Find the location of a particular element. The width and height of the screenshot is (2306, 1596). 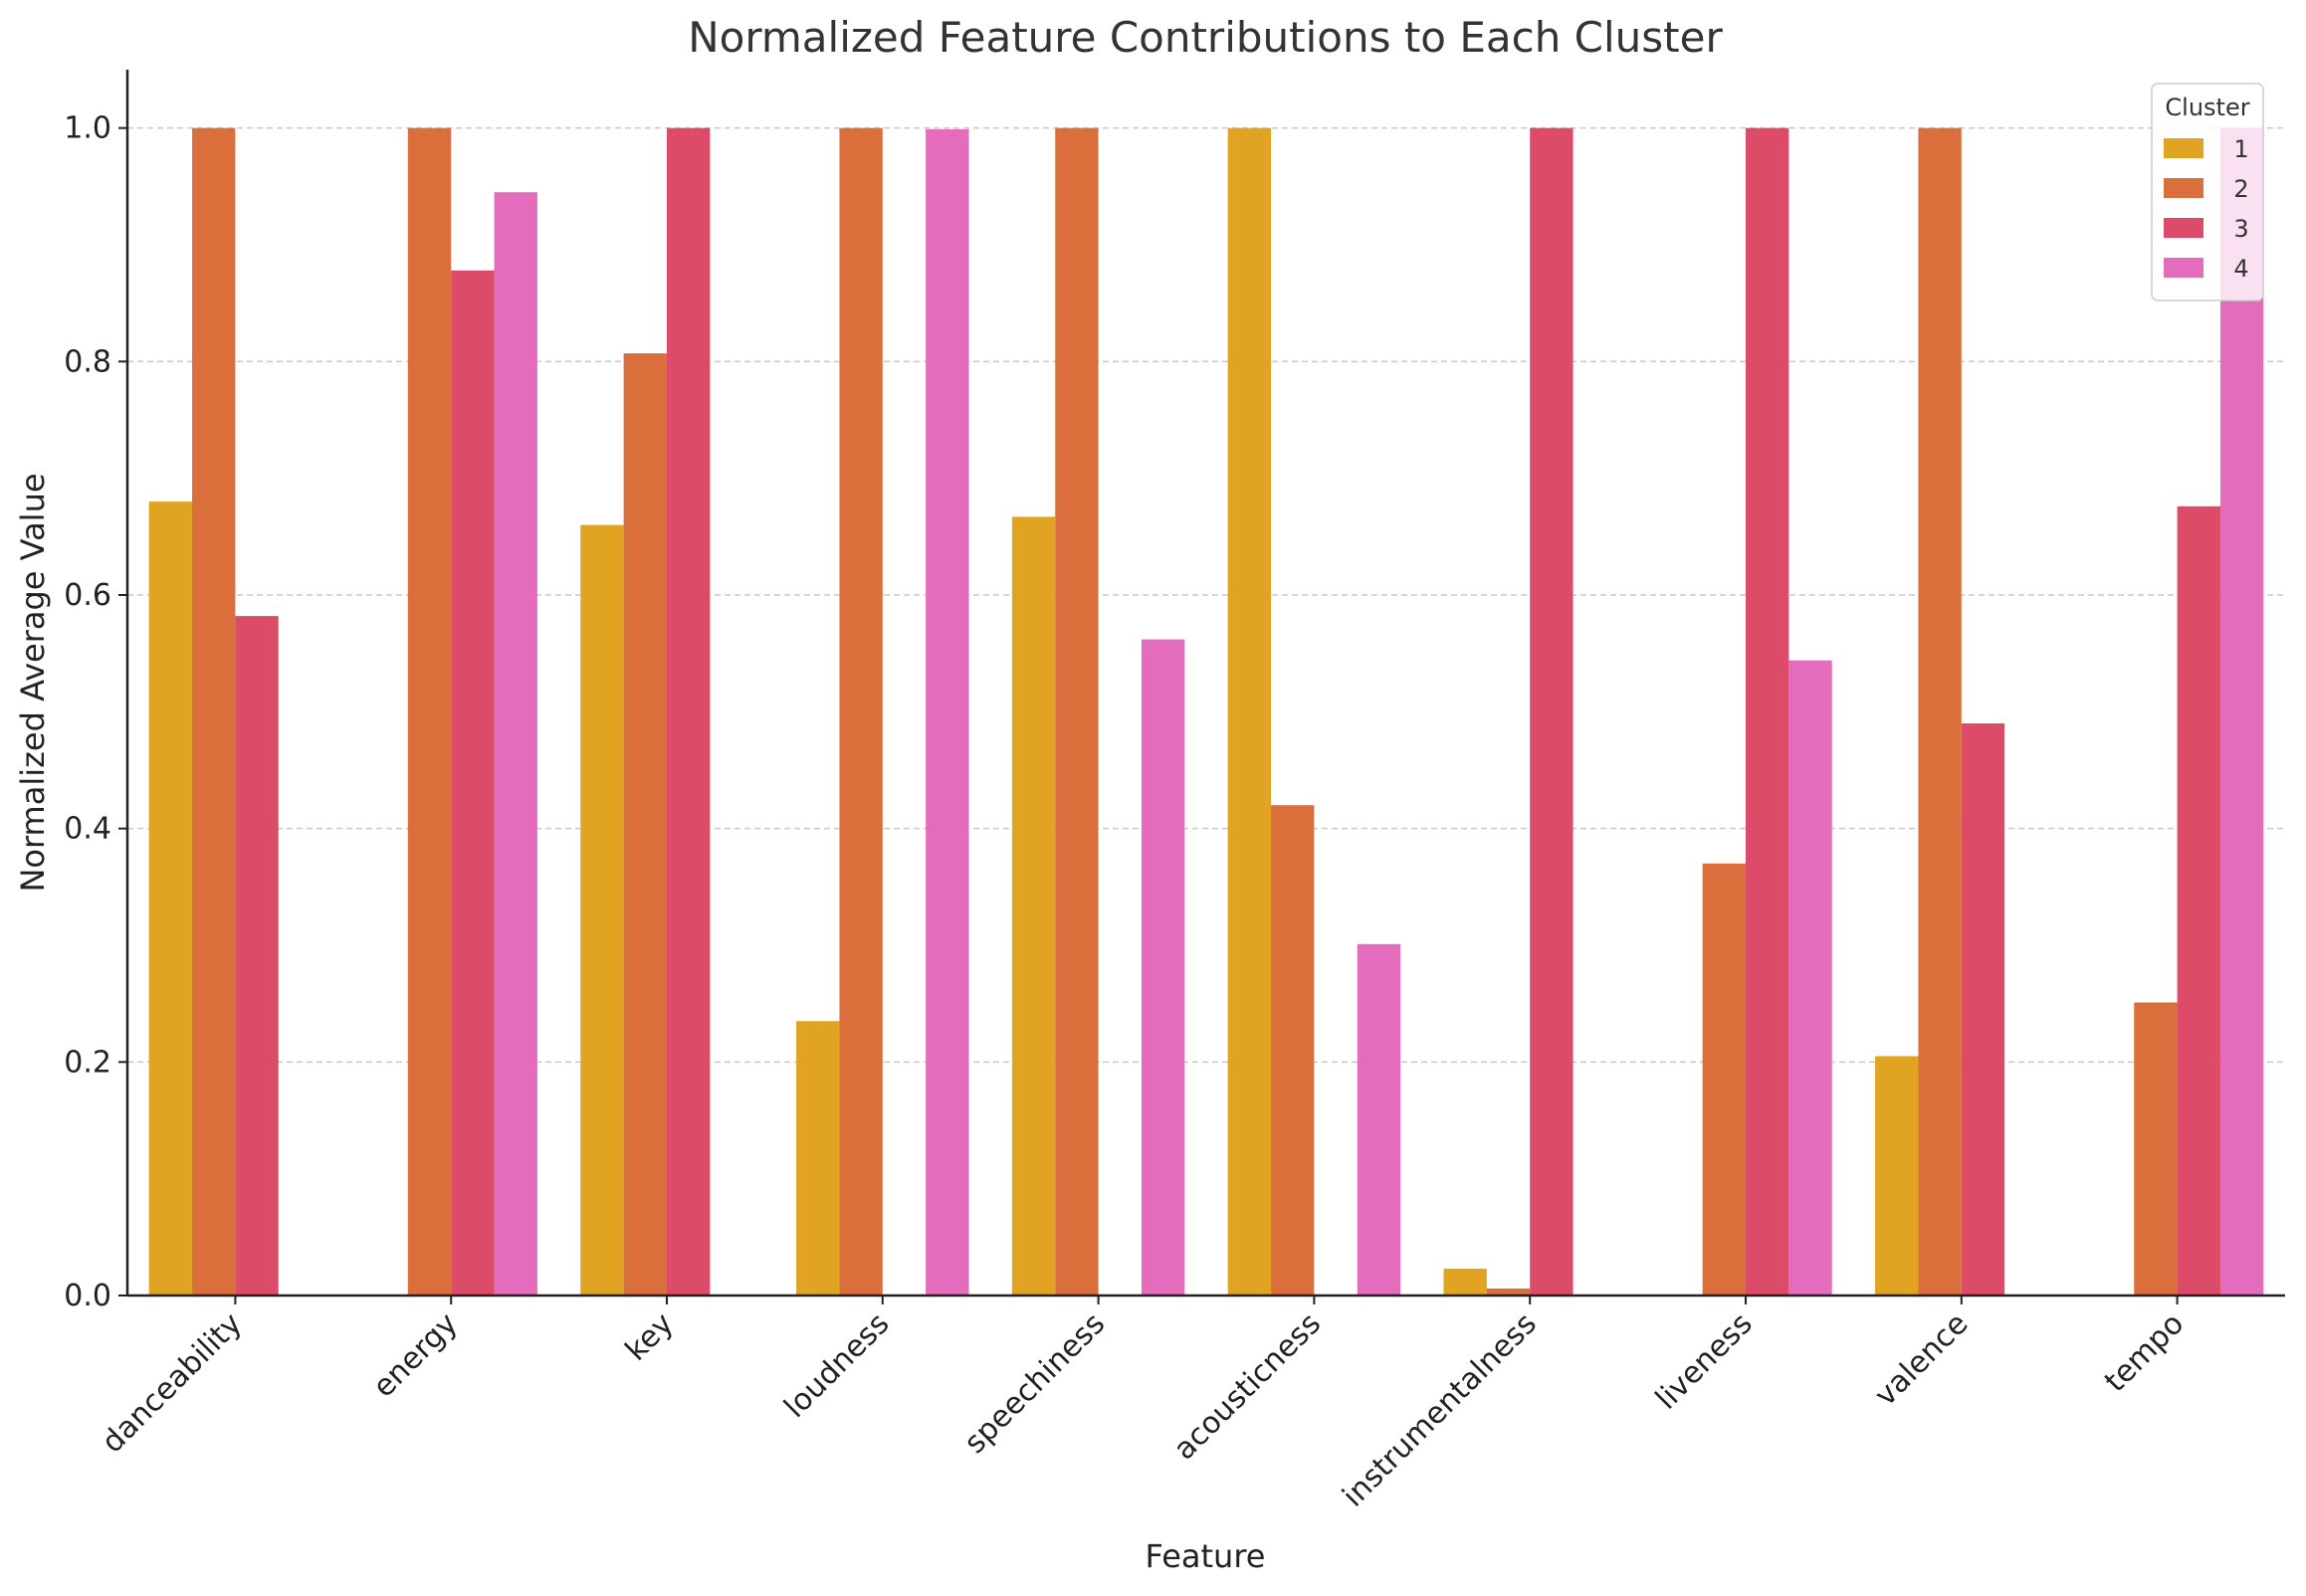

y-tick-label: 0.2 is located at coordinates (88, 1062).